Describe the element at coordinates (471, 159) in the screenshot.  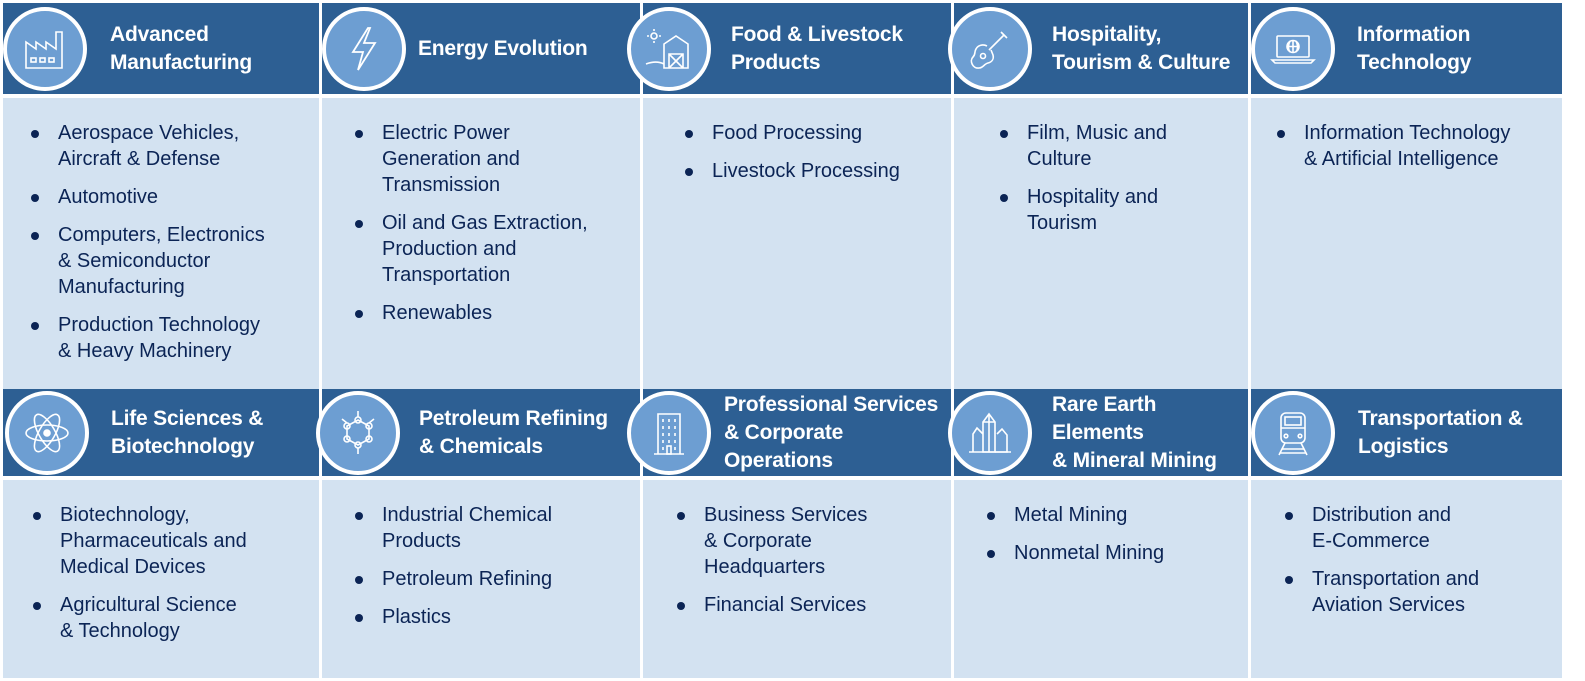
I see `sector-list-item: Electric Power Generation and Transmission` at that location.